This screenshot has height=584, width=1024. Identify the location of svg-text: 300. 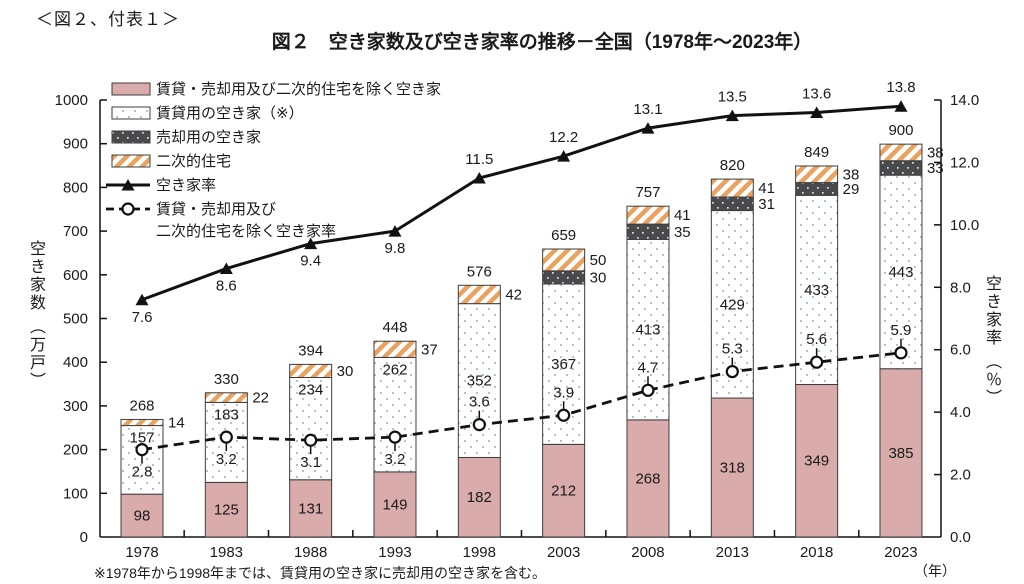
(75, 406).